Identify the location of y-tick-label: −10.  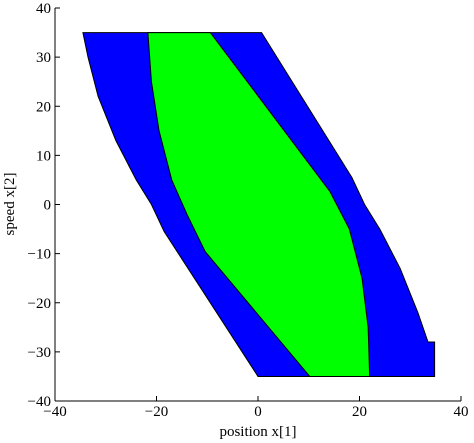
(39, 255).